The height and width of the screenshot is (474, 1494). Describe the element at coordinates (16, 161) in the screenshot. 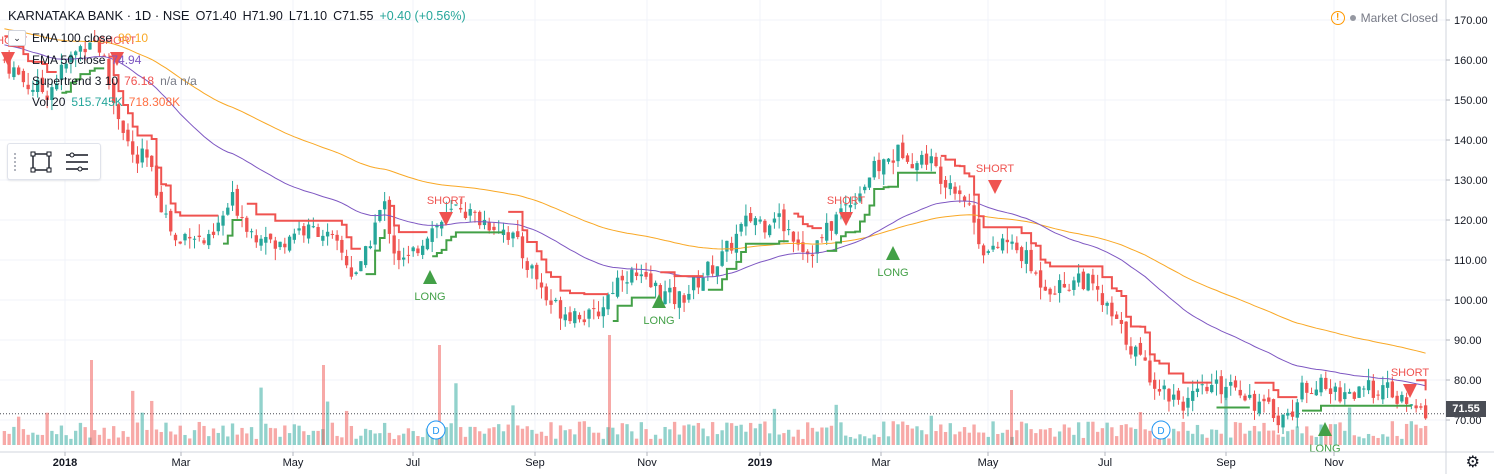

I see `drag-handle` at that location.